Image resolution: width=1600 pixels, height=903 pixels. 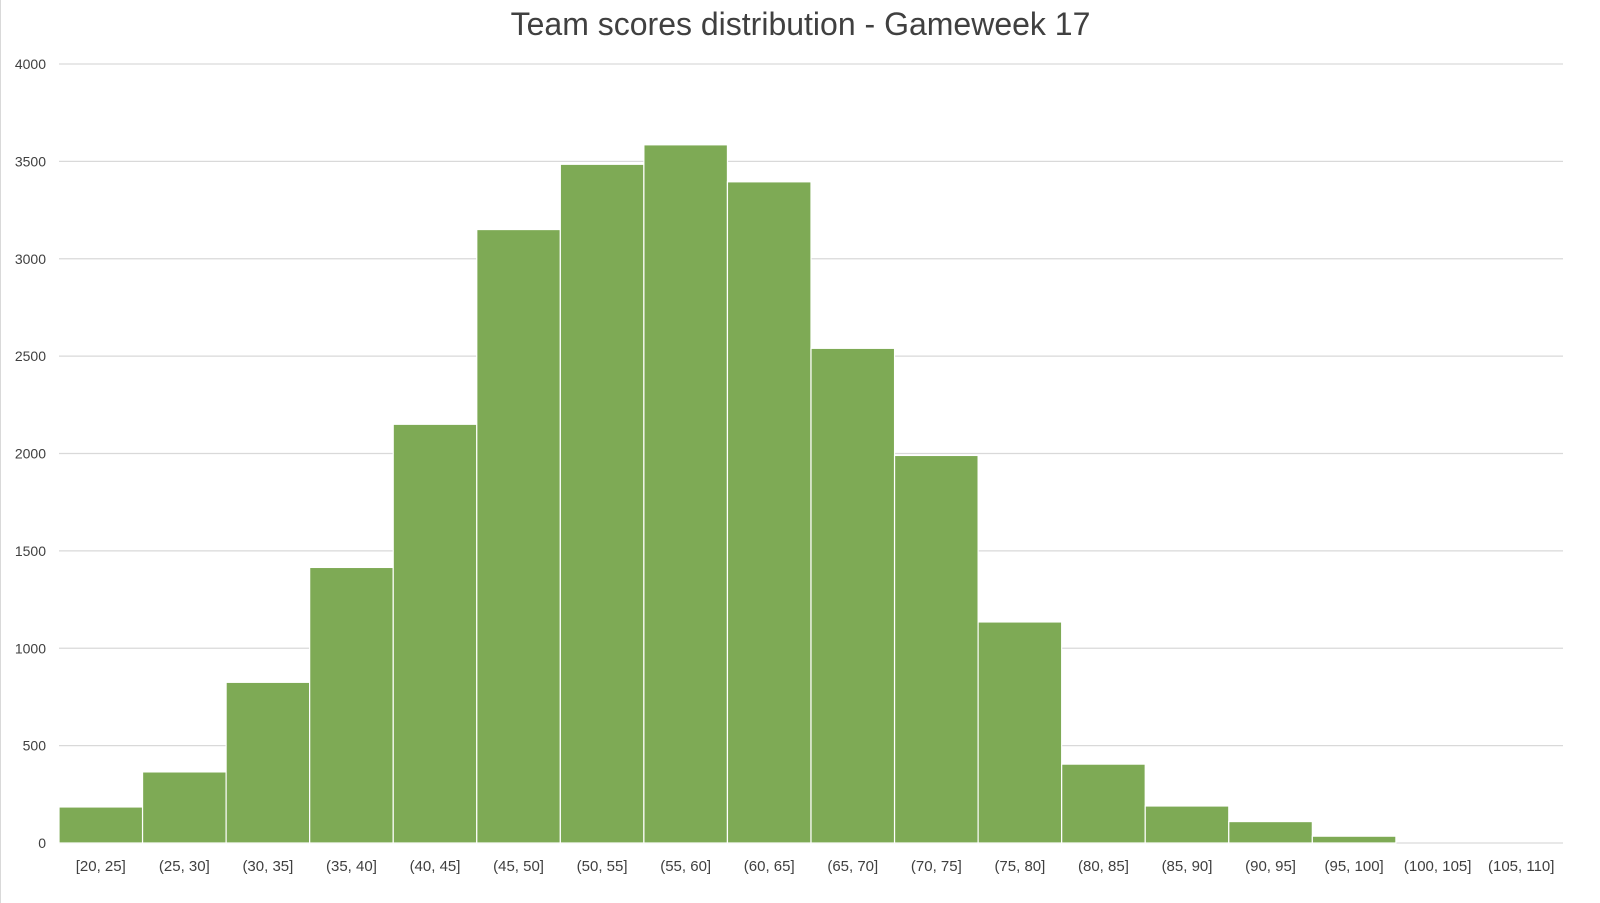 What do you see at coordinates (267, 866) in the screenshot?
I see `x-tick-label: (30, 35]` at bounding box center [267, 866].